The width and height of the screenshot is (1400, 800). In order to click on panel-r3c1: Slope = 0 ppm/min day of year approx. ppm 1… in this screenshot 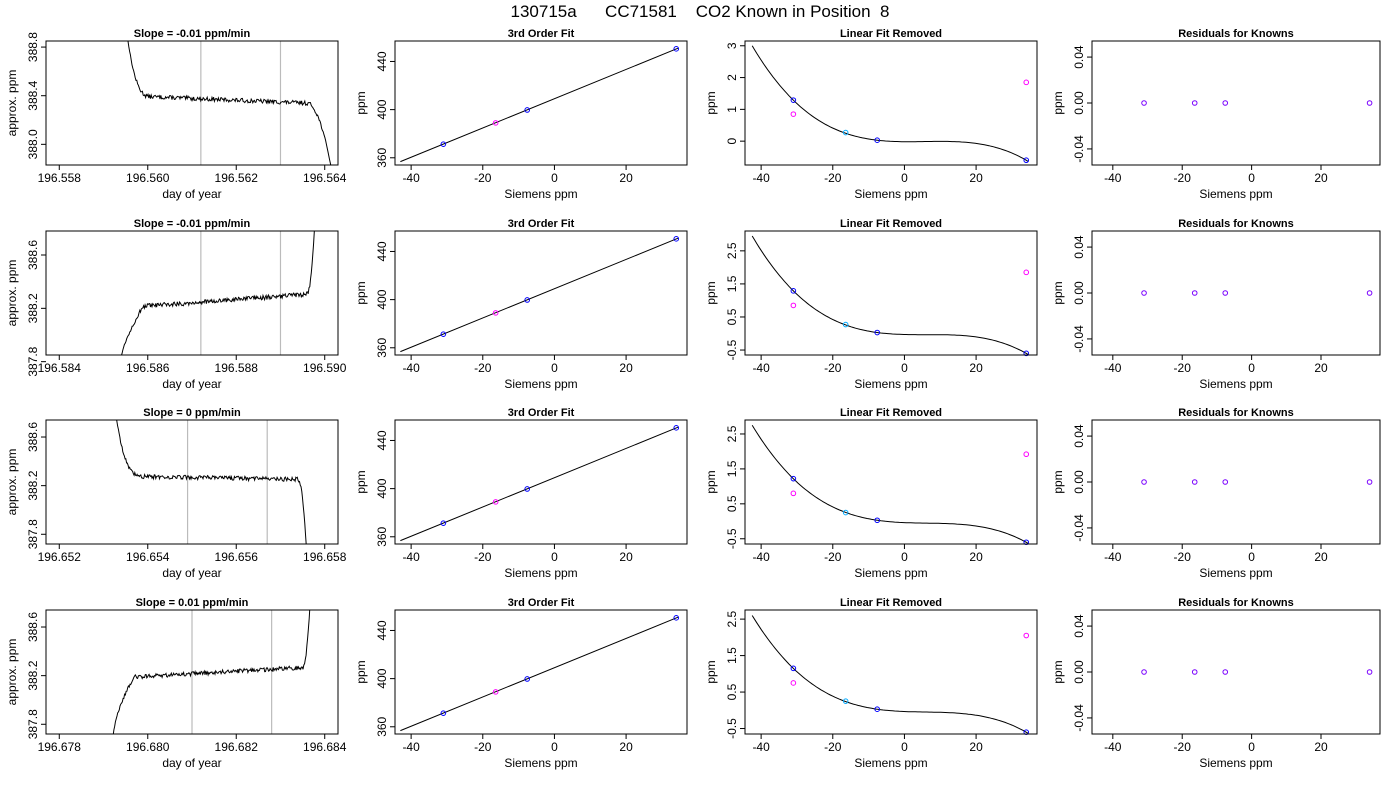, I will do `click(176, 493)`.